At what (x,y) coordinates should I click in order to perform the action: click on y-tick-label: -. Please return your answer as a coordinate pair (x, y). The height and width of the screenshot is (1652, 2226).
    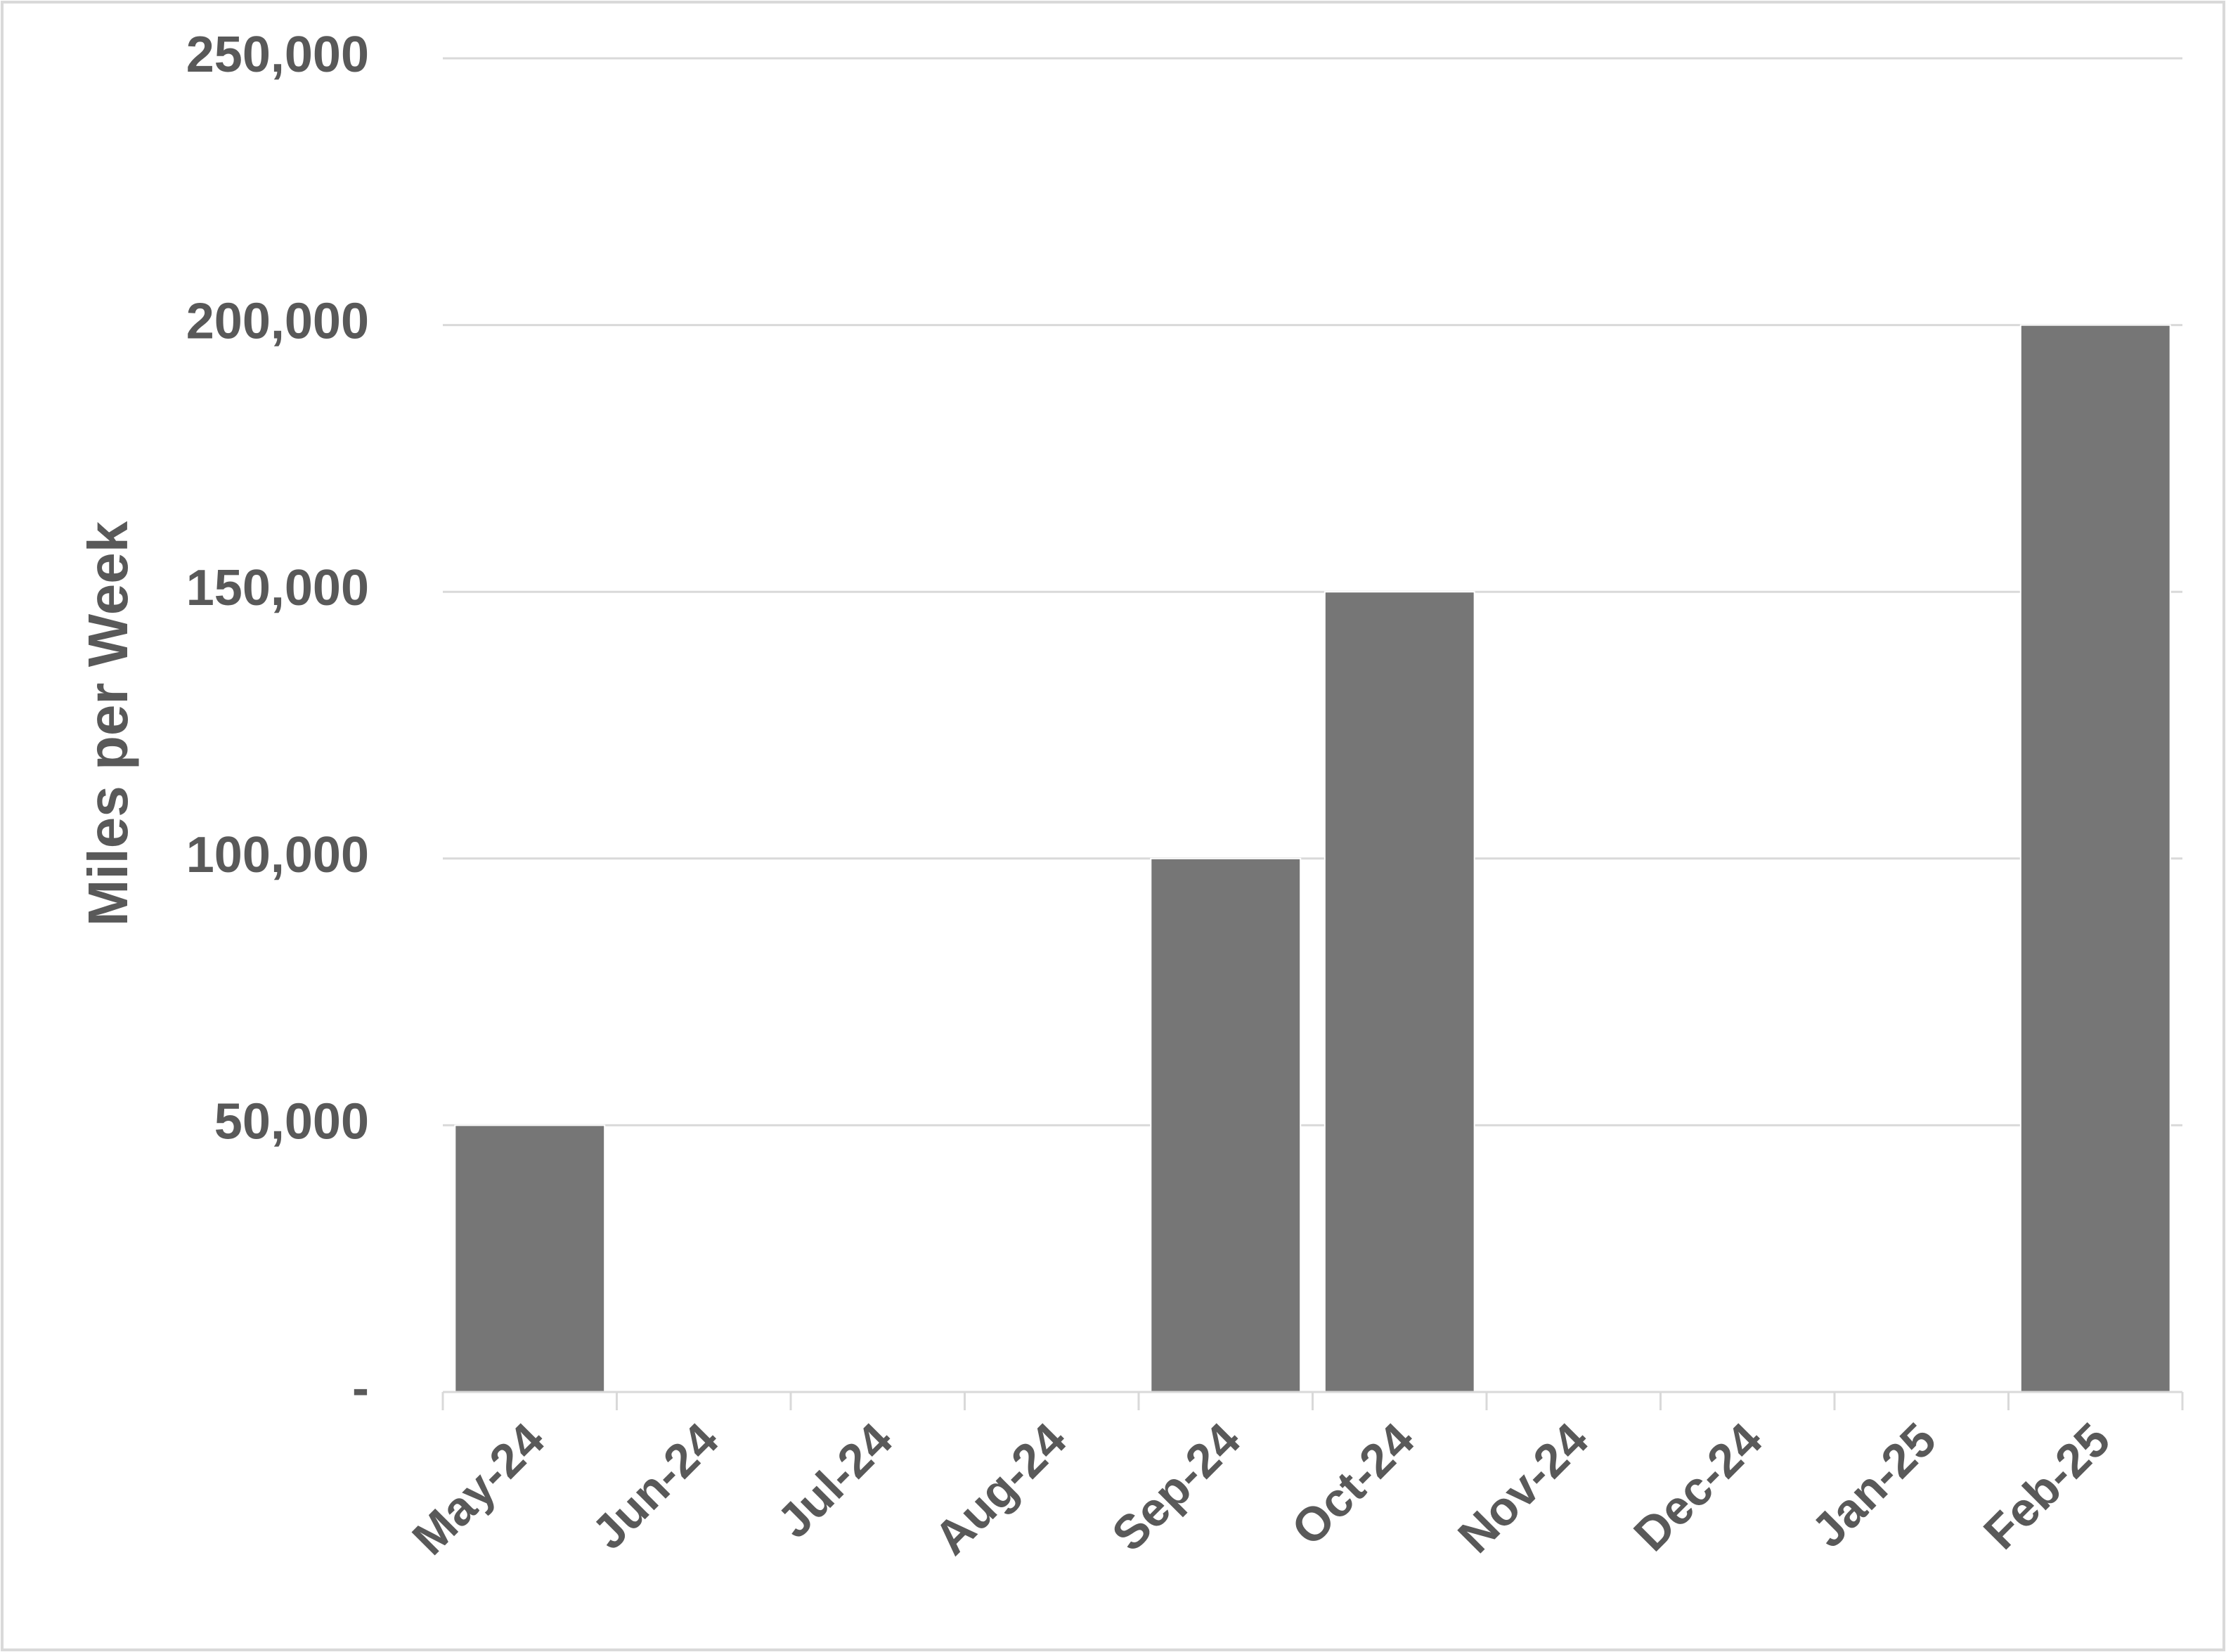
    Looking at the image, I should click on (360, 1388).